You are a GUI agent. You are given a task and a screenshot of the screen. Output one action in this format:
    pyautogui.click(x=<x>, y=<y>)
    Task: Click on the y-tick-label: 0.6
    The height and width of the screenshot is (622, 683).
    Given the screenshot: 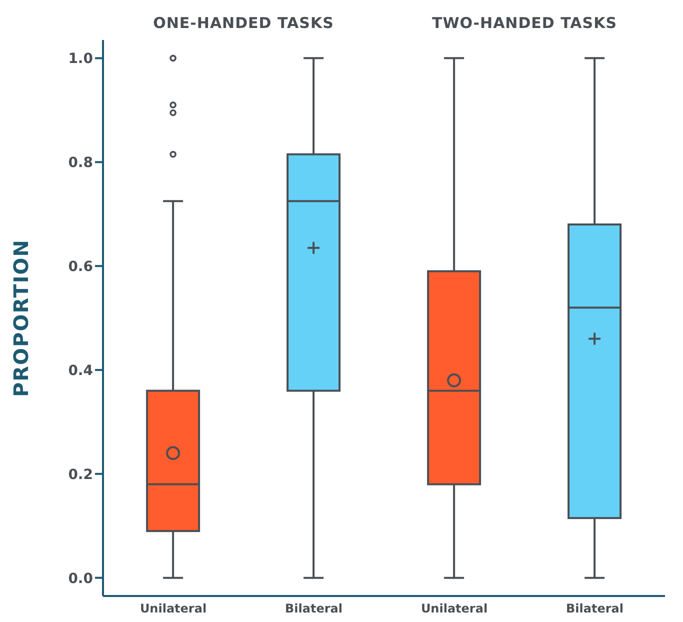 What is the action you would take?
    pyautogui.click(x=80, y=267)
    